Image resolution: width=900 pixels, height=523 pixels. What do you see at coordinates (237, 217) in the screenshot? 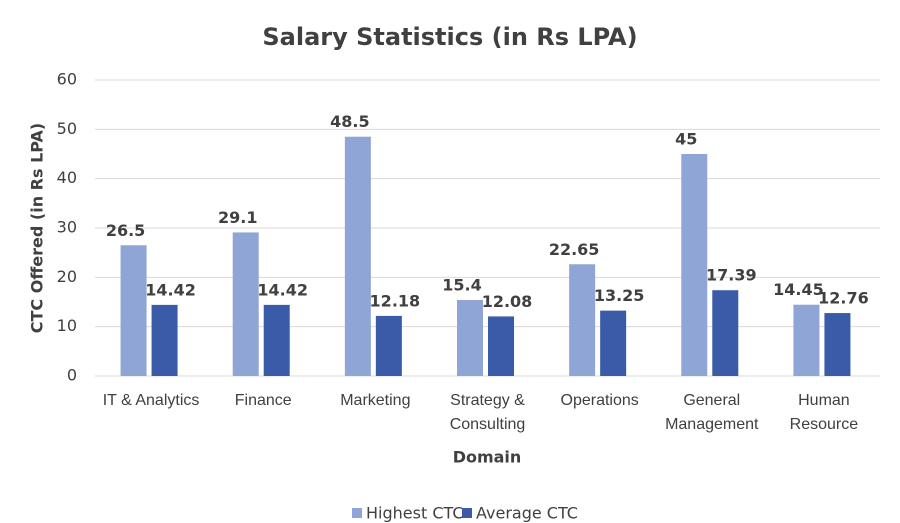
I see `data-label: 29.1` at bounding box center [237, 217].